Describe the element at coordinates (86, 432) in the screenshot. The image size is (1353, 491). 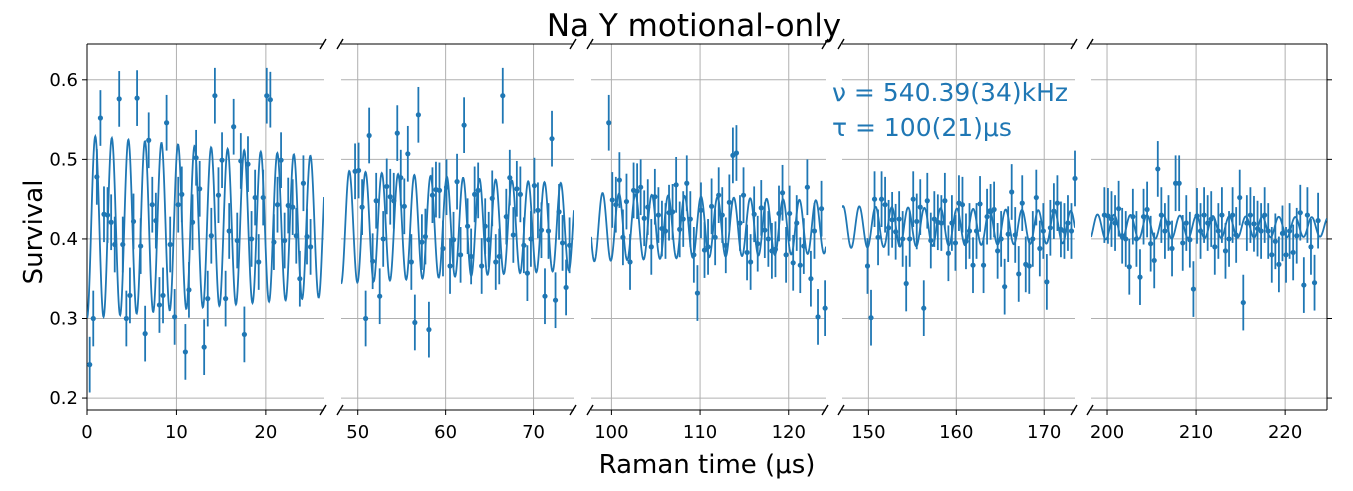
I see `x-tick-label: 0` at that location.